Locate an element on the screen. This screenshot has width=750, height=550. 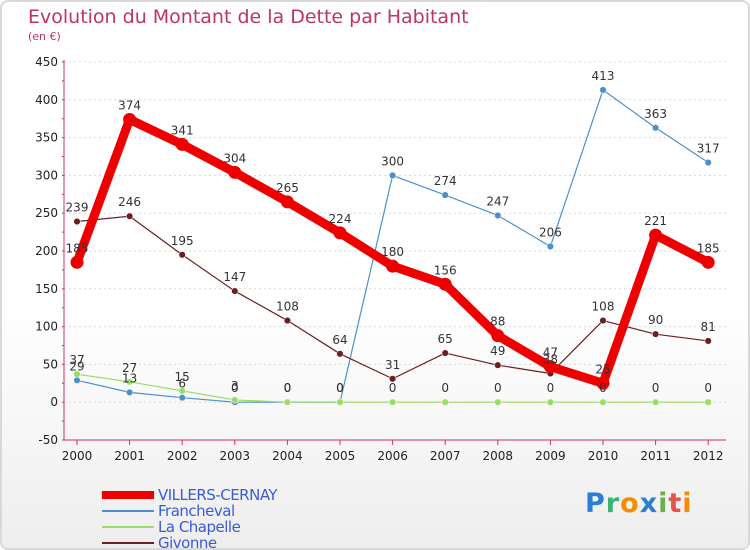
legend-swatch-villers-cernay is located at coordinates (128, 495).